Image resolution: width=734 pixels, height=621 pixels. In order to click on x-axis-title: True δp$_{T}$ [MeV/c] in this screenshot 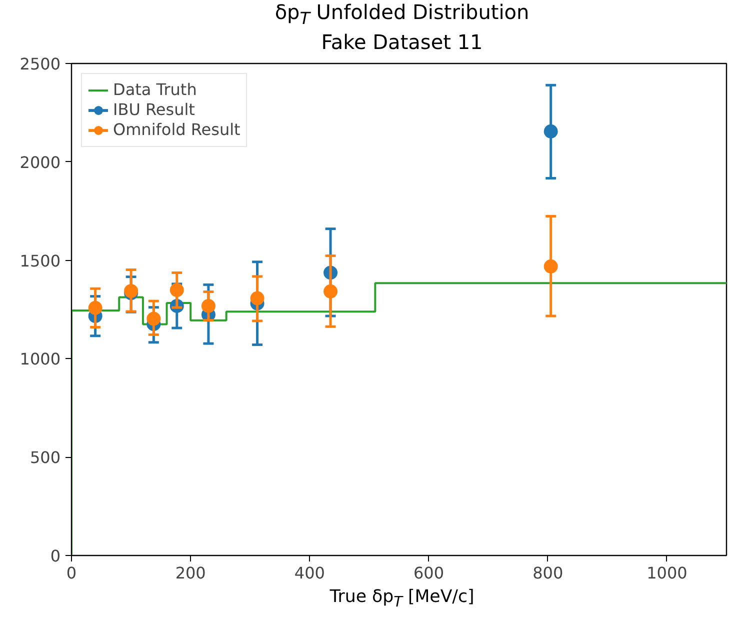, I will do `click(402, 599)`.